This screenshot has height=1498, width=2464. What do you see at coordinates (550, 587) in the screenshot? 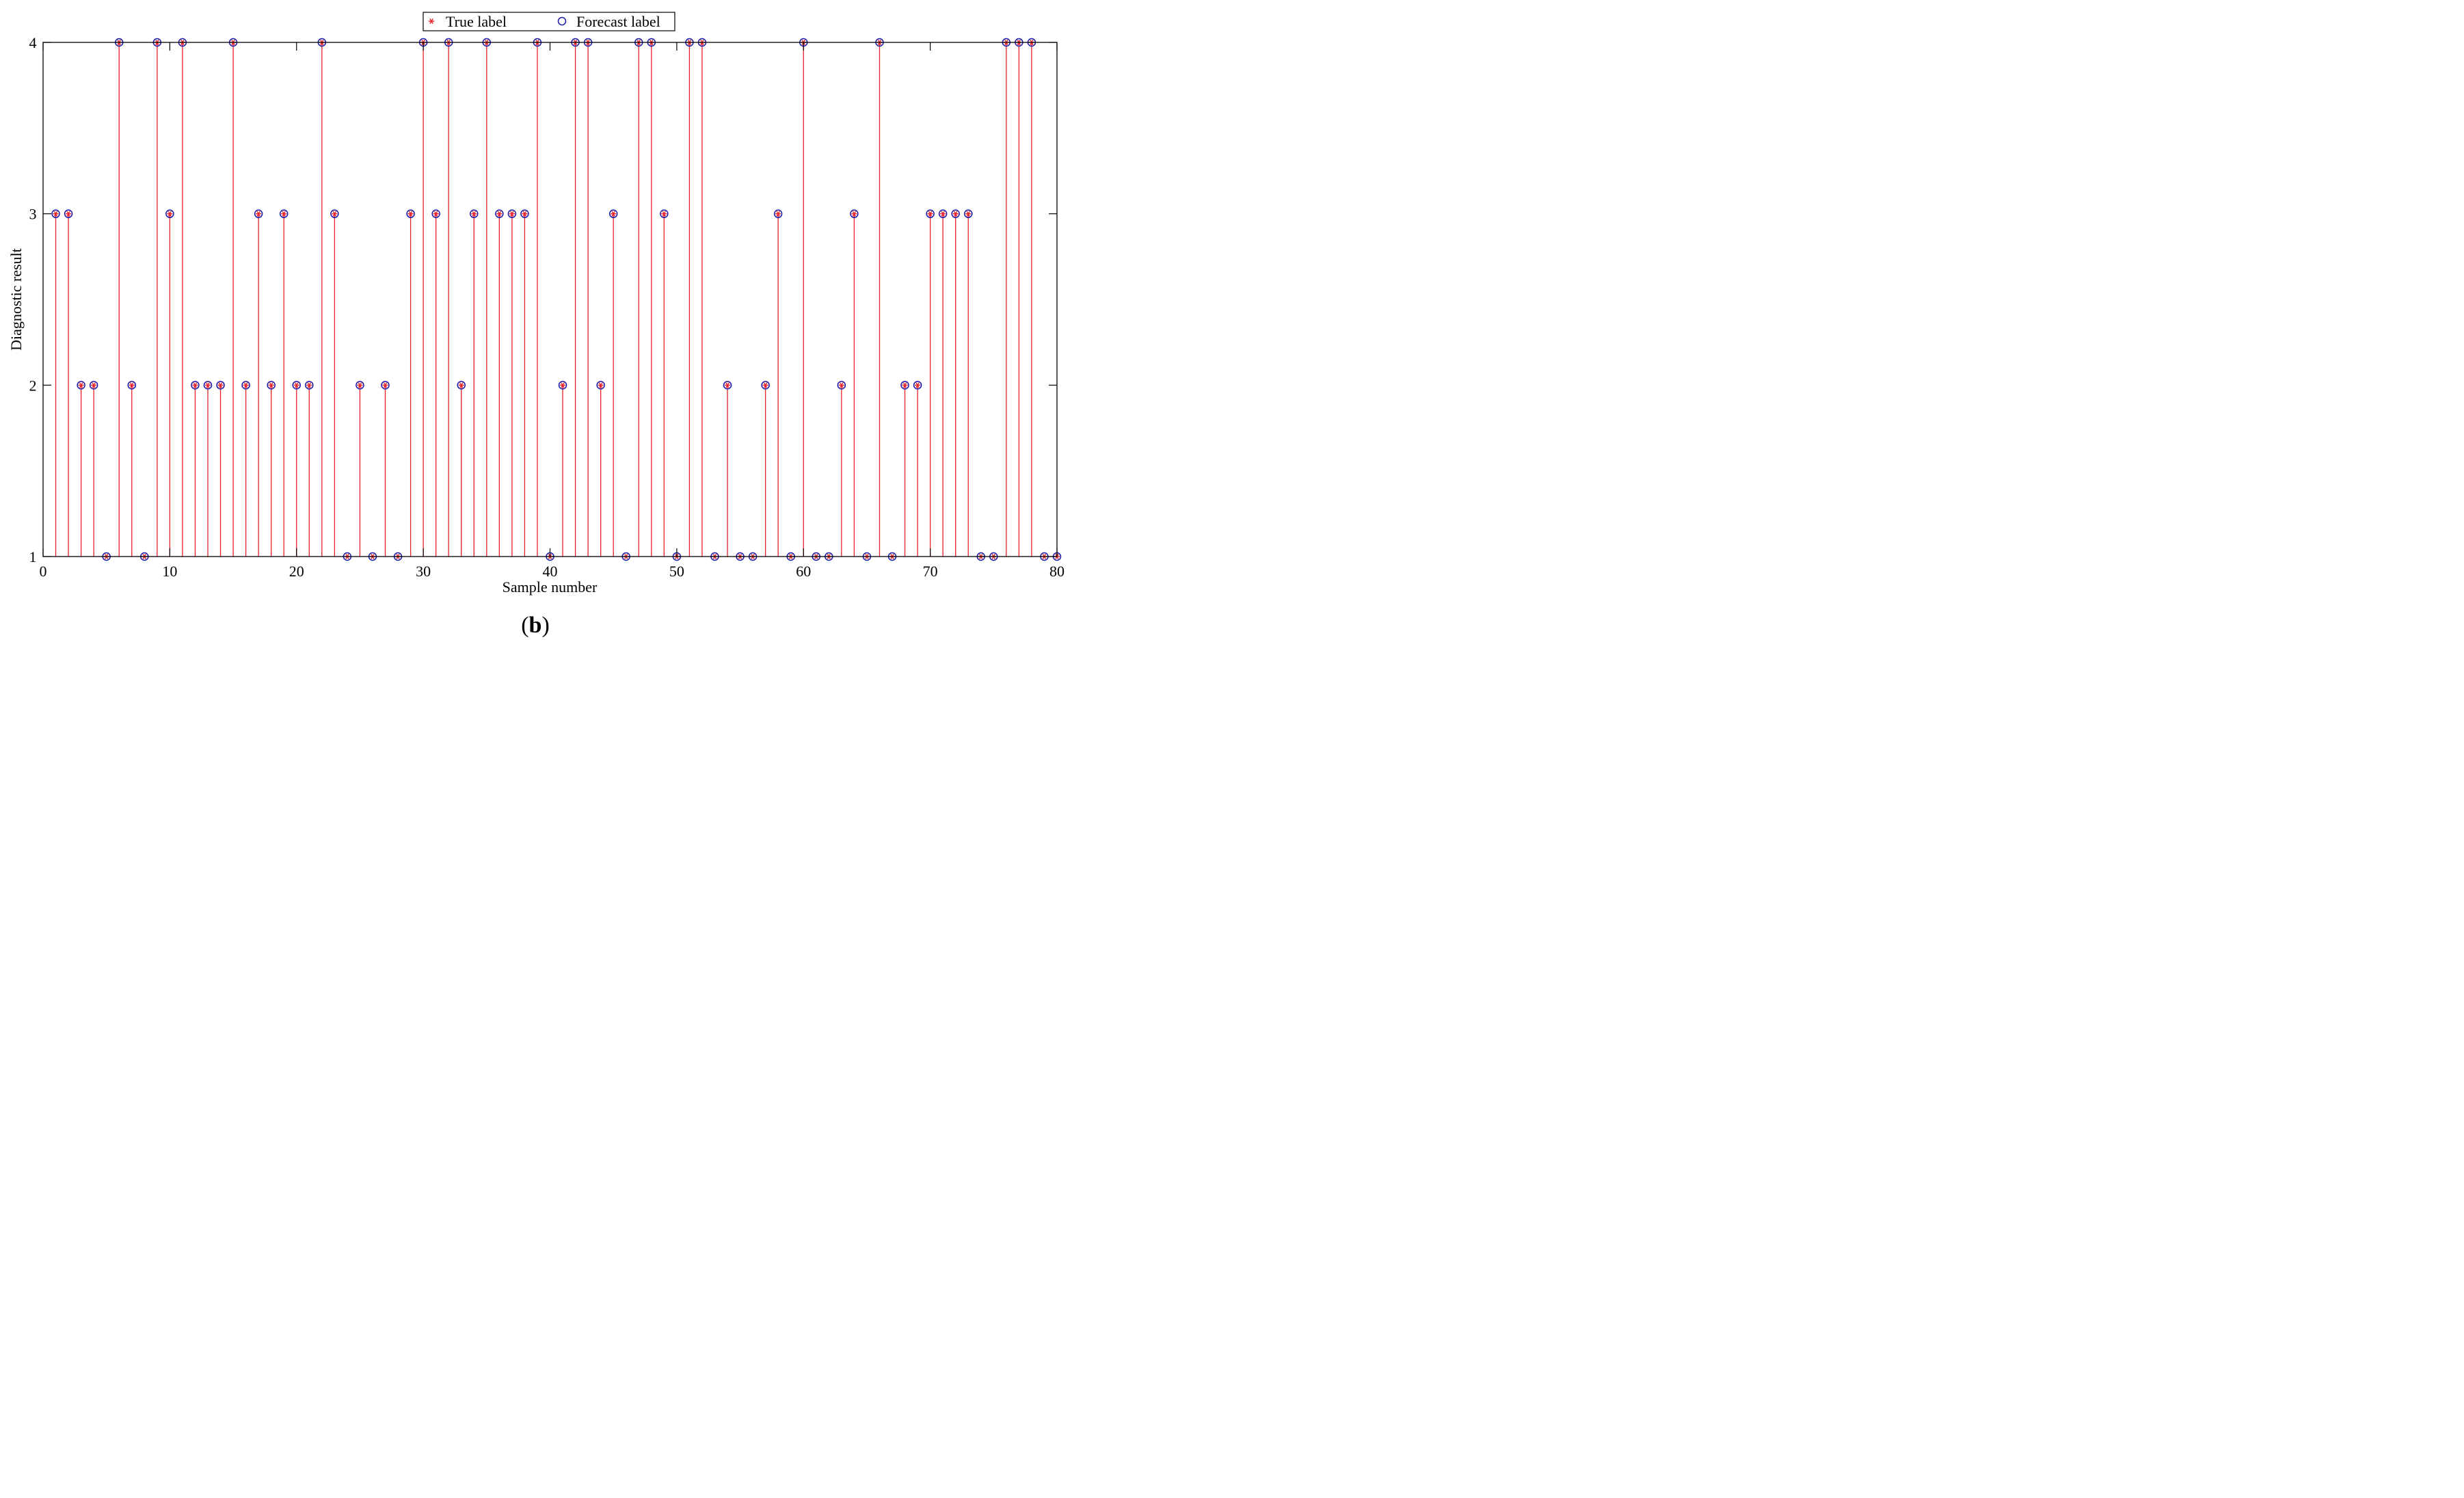
I see `x-axis-label: Sample number` at bounding box center [550, 587].